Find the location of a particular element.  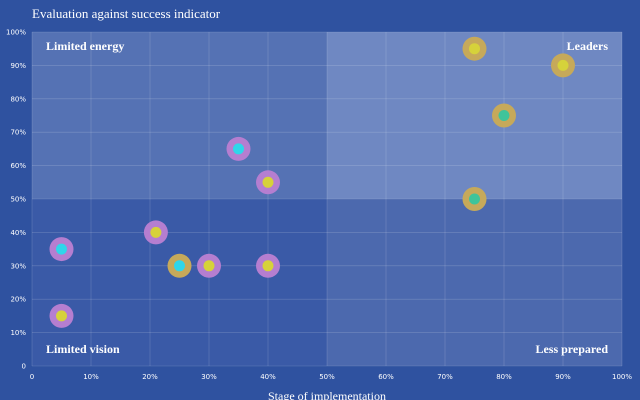

y-tick-label: 50% is located at coordinates (18, 200).